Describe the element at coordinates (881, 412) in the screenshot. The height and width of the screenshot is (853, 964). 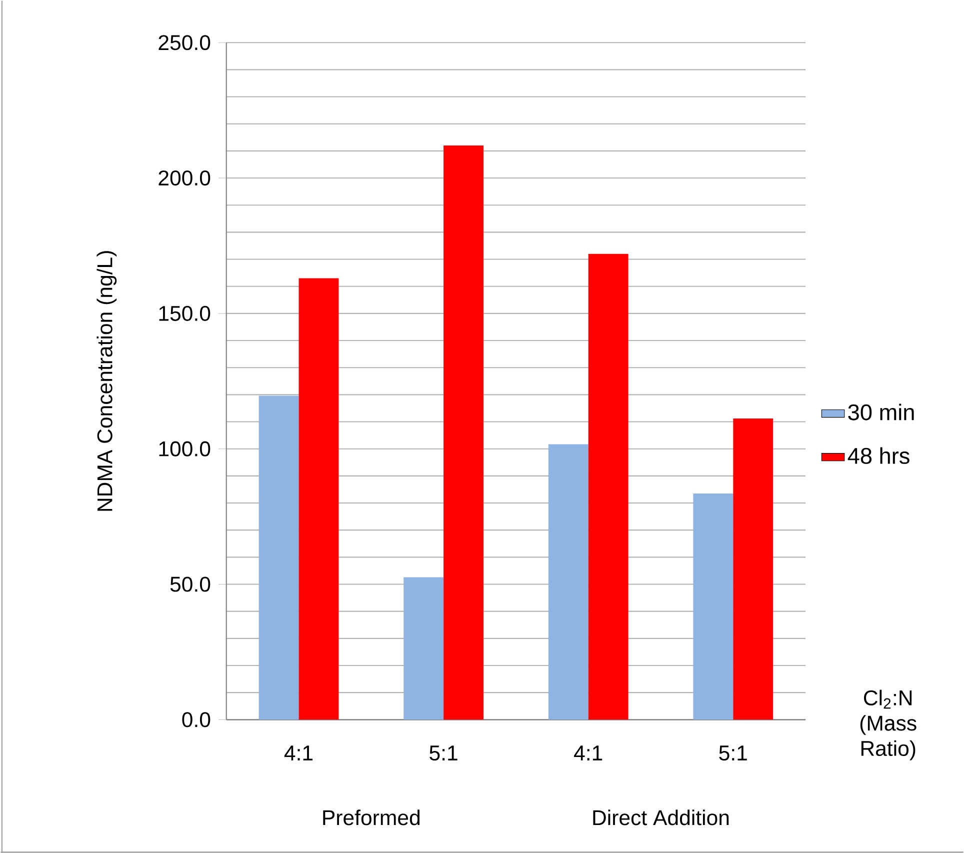
I see `legend-label: 30 min` at that location.